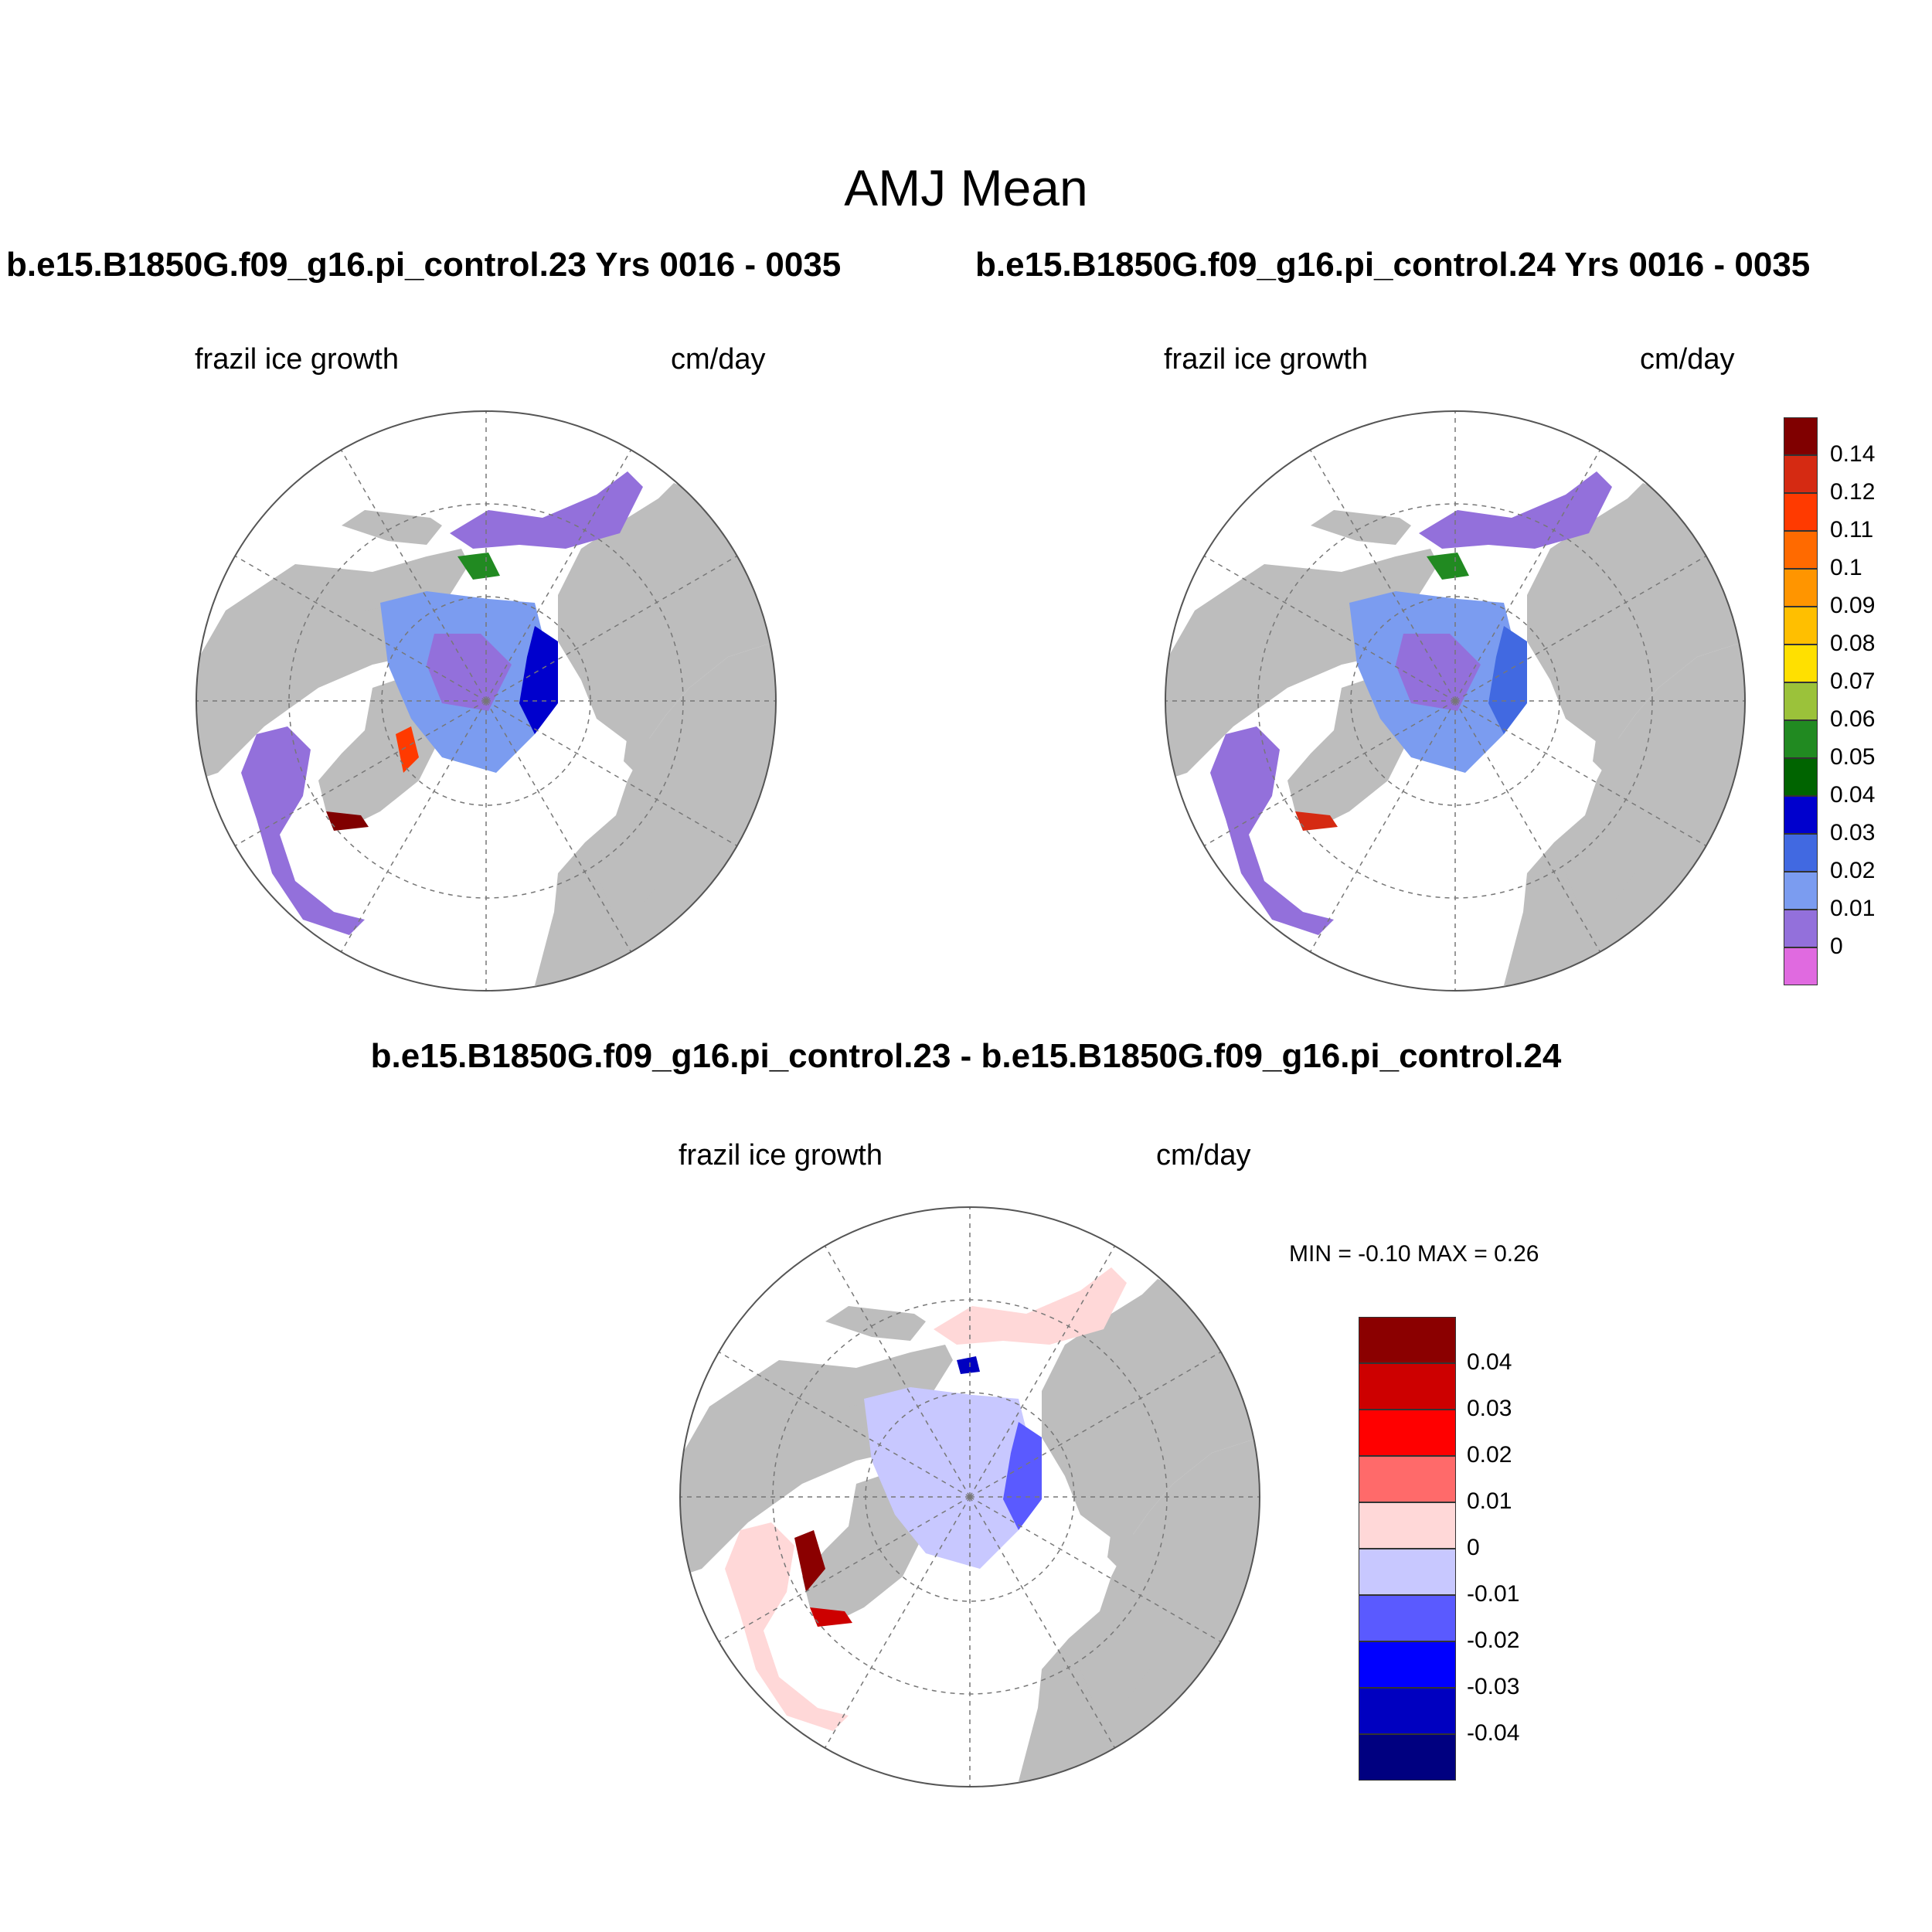 This screenshot has width=1932, height=1932. I want to click on colorbar-label: 0.05, so click(1853, 757).